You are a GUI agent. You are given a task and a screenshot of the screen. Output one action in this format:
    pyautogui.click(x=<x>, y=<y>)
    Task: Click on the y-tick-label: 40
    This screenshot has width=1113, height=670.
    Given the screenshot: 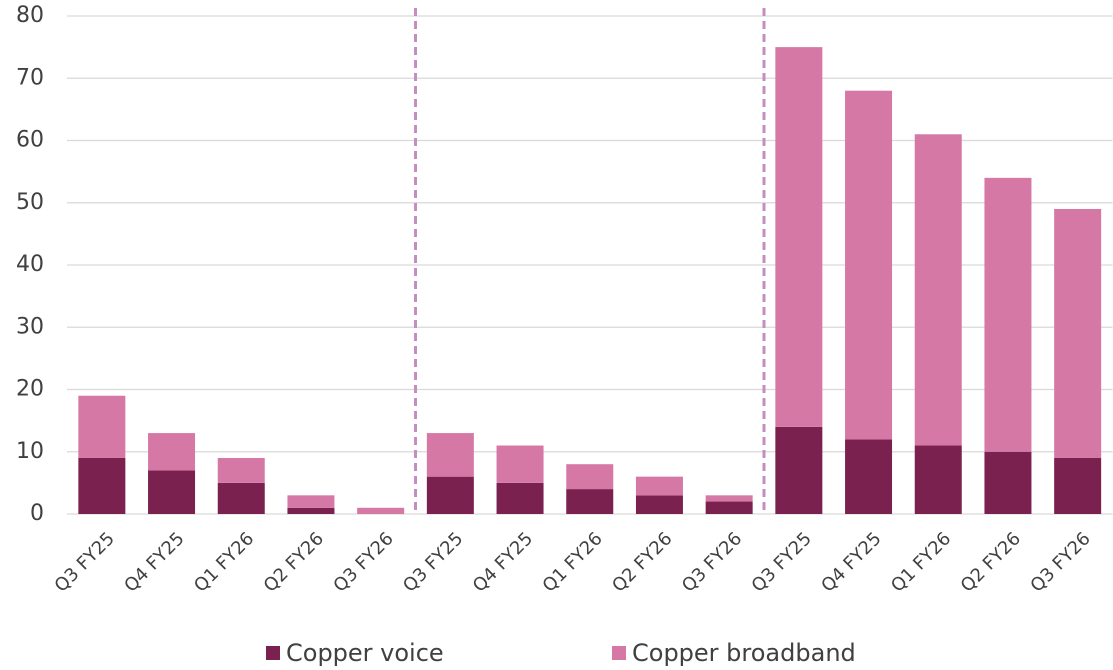 What is the action you would take?
    pyautogui.click(x=30, y=264)
    